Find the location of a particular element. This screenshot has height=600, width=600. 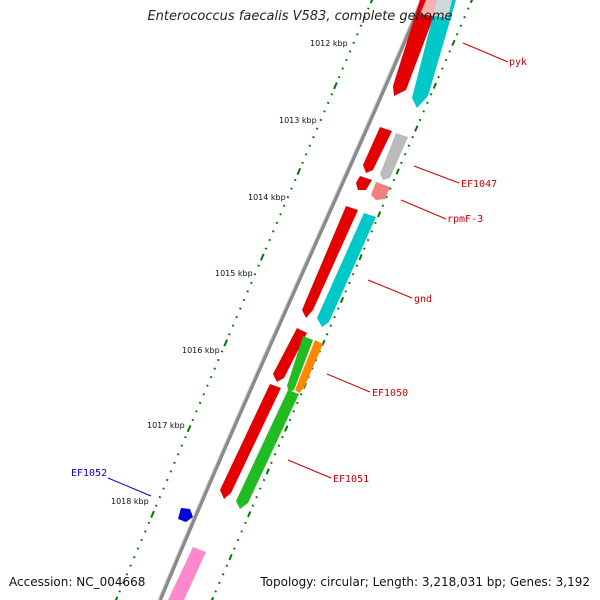

gene-rpmf-forward is located at coordinates (364, 183).